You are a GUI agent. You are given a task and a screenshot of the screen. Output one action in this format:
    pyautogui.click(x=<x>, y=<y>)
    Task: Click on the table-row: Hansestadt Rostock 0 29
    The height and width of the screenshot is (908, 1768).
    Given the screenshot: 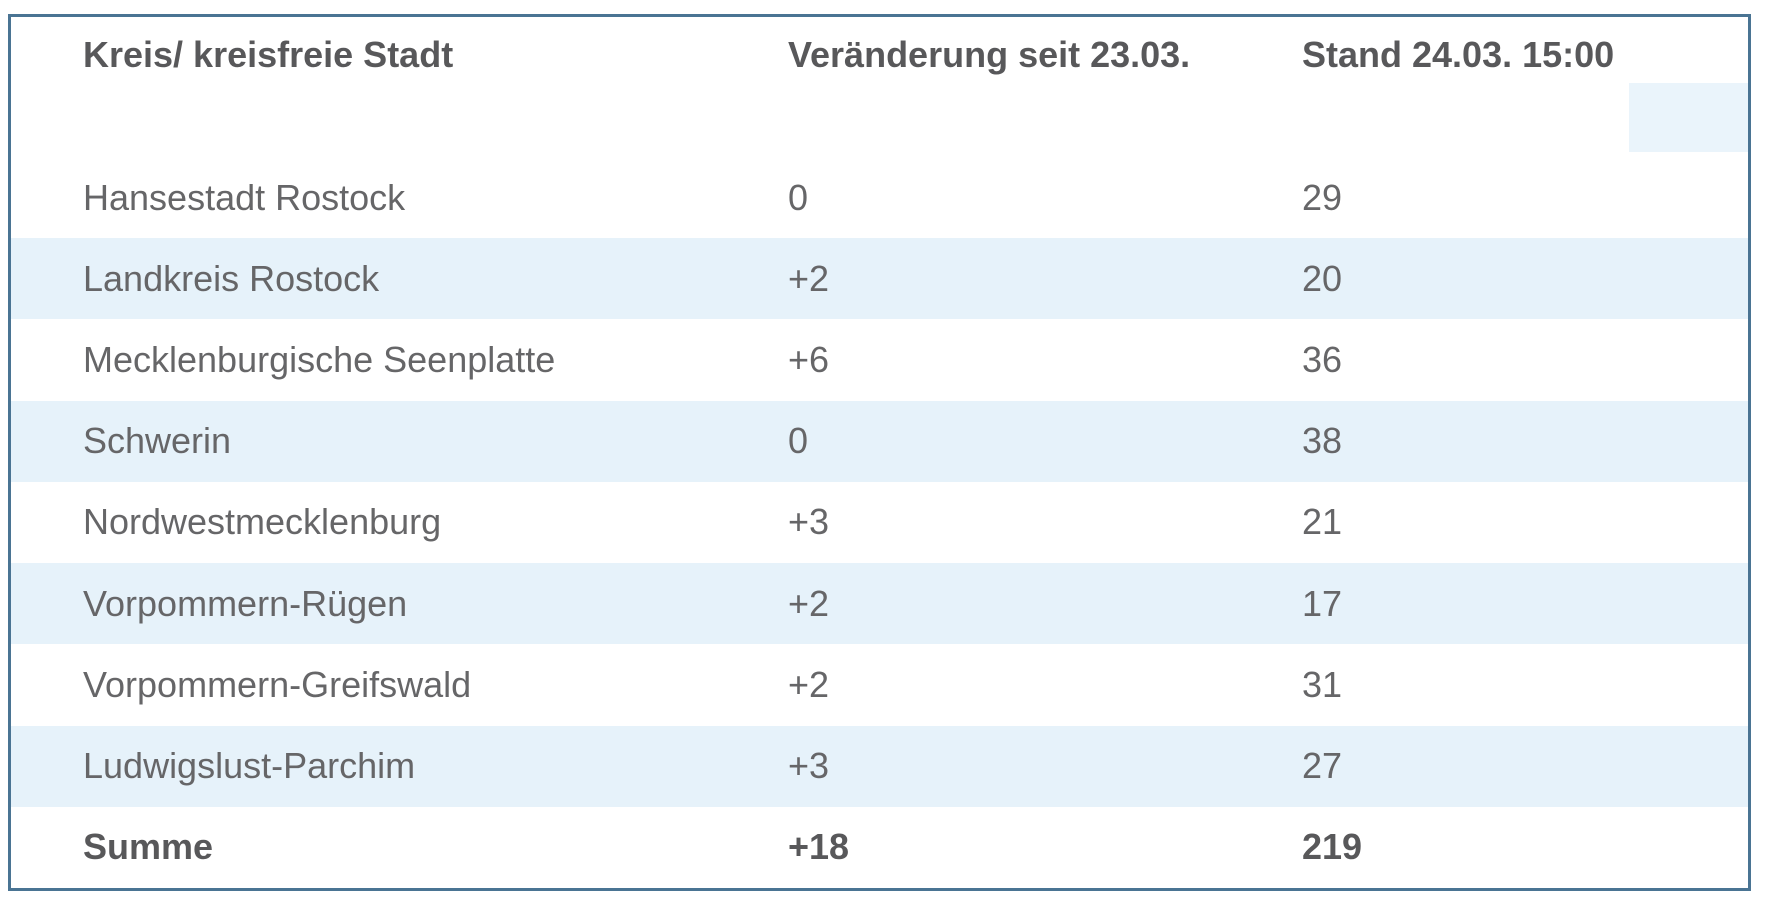 What is the action you would take?
    pyautogui.click(x=879, y=197)
    